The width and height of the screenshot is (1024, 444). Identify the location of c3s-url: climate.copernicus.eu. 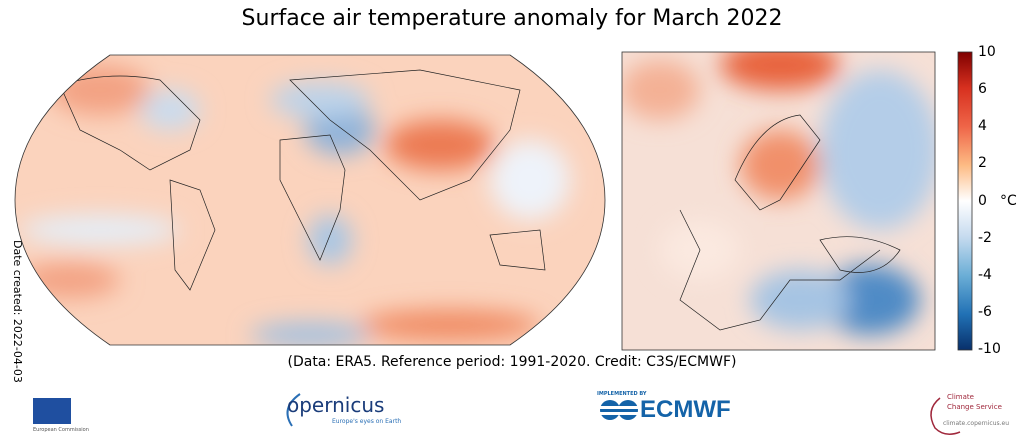
(976, 423).